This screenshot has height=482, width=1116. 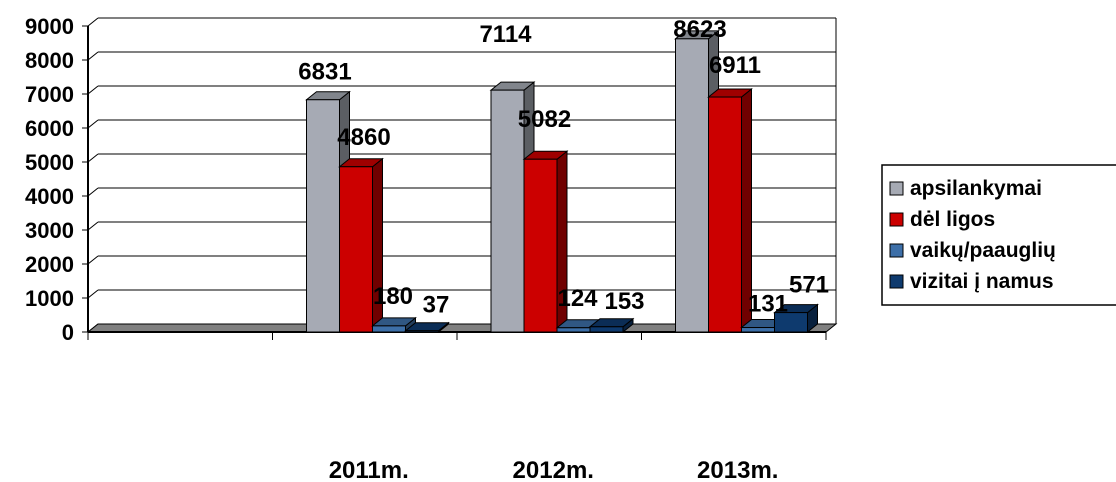 What do you see at coordinates (976, 188) in the screenshot?
I see `legend-label: apsilankymai` at bounding box center [976, 188].